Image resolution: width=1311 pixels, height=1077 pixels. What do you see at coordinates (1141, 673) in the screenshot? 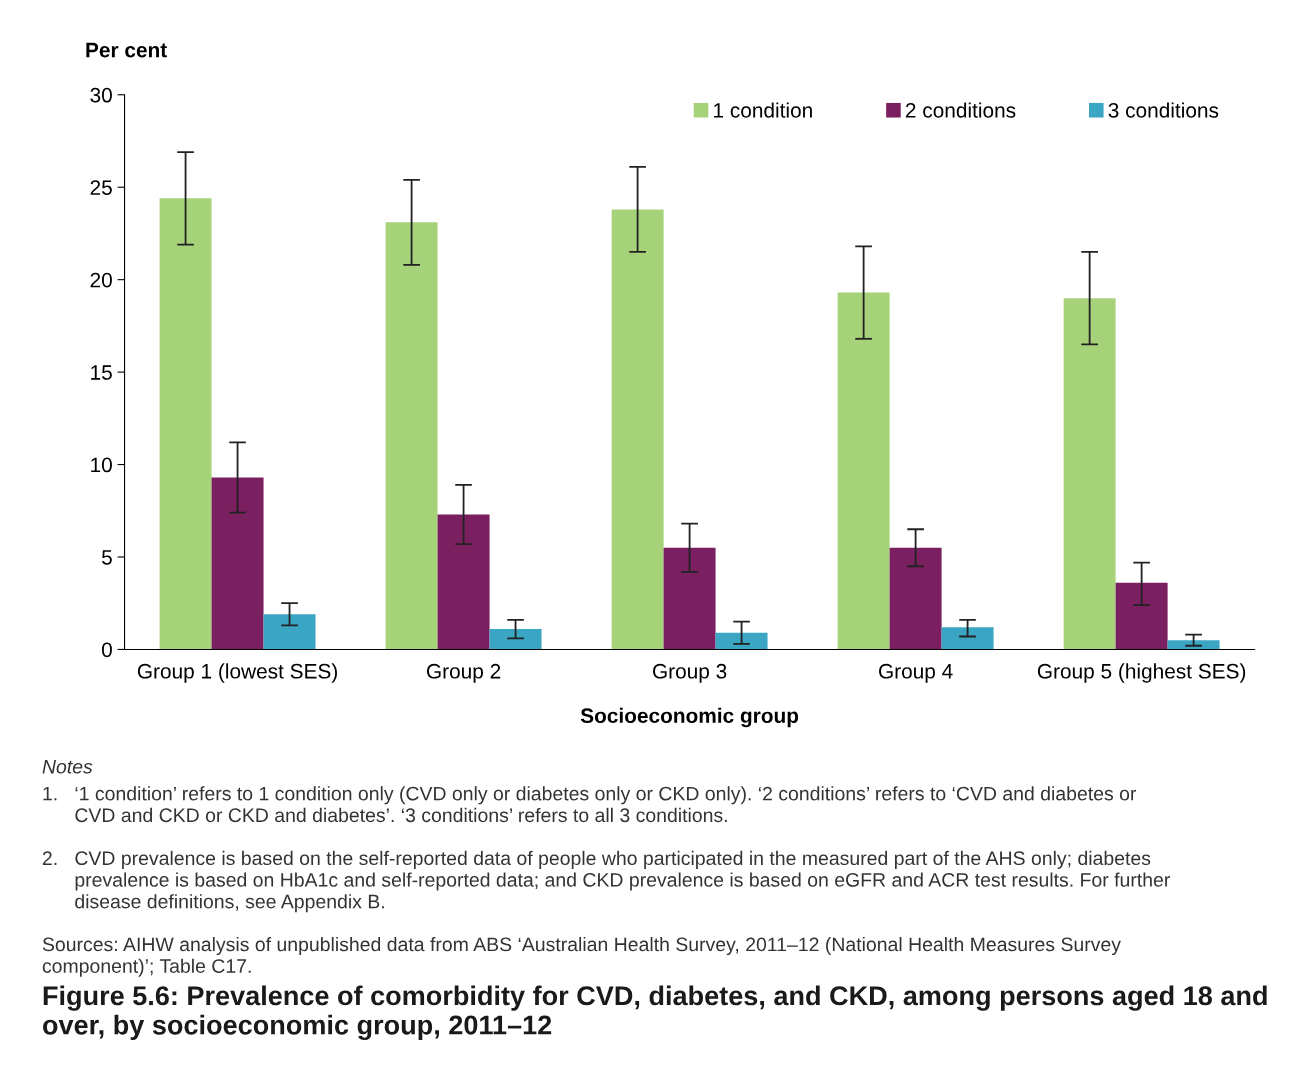
I see `x-tick-label: Group 5 (highest SES)` at bounding box center [1141, 673].